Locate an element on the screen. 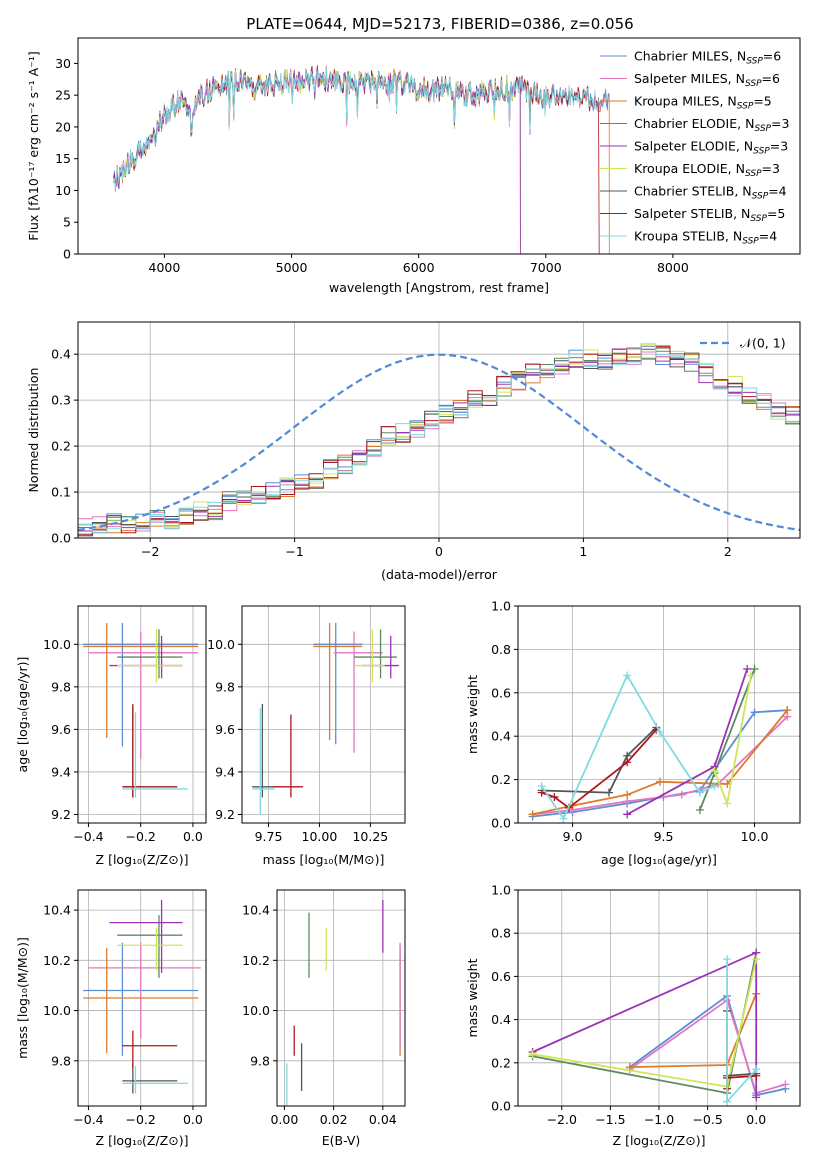  y-tick-label: 10.2 is located at coordinates (256, 960).